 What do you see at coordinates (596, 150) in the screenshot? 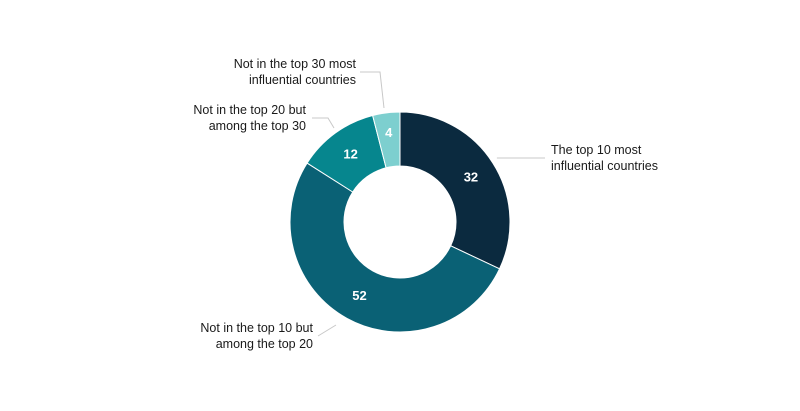
I see `callout-label-1-line-1: The top 10 most` at bounding box center [596, 150].